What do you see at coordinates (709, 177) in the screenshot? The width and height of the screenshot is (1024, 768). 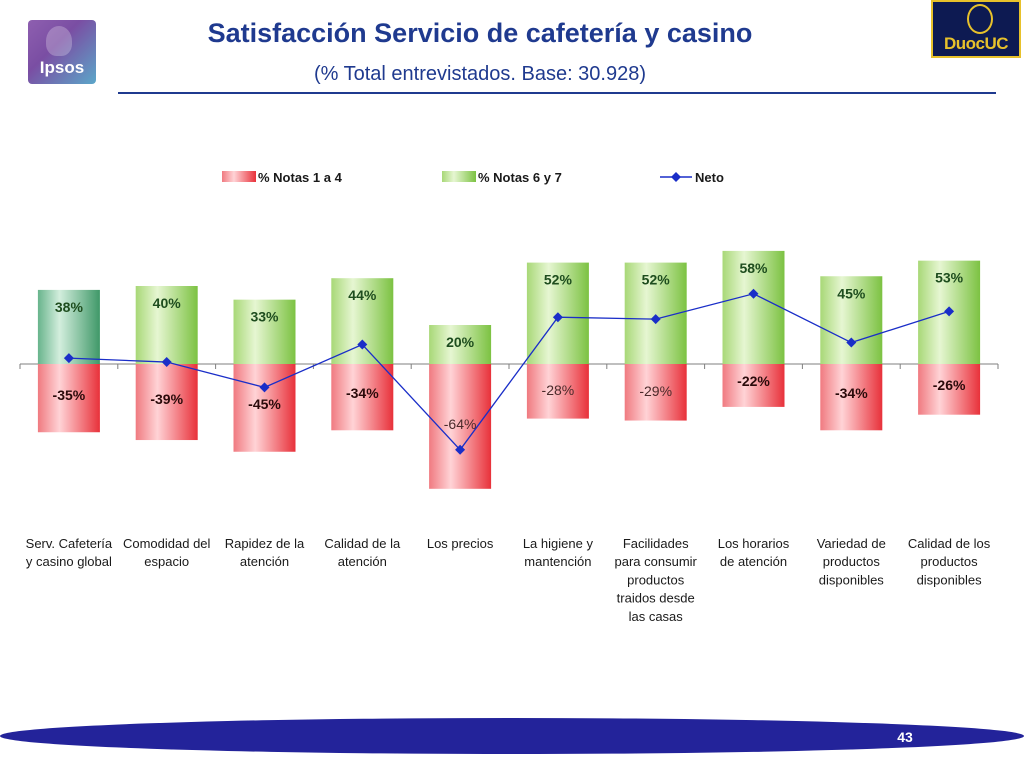 I see `legend-label-neto: Neto` at bounding box center [709, 177].